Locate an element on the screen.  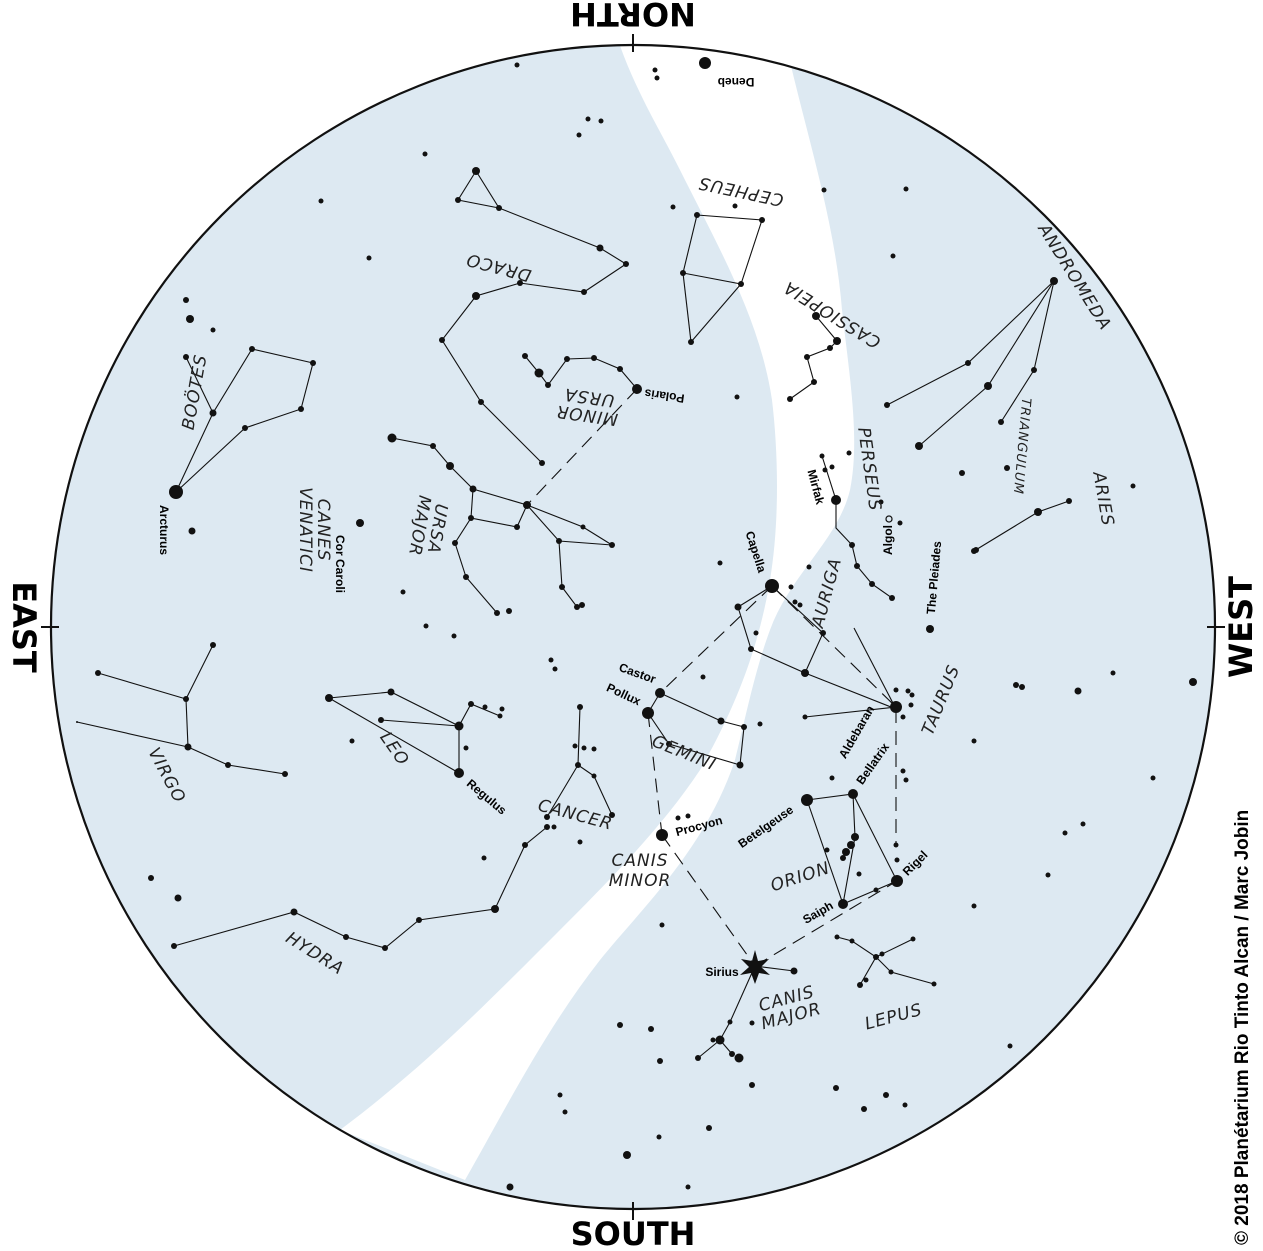
star-label-pleiades: The Pleiades is located at coordinates (934, 577).